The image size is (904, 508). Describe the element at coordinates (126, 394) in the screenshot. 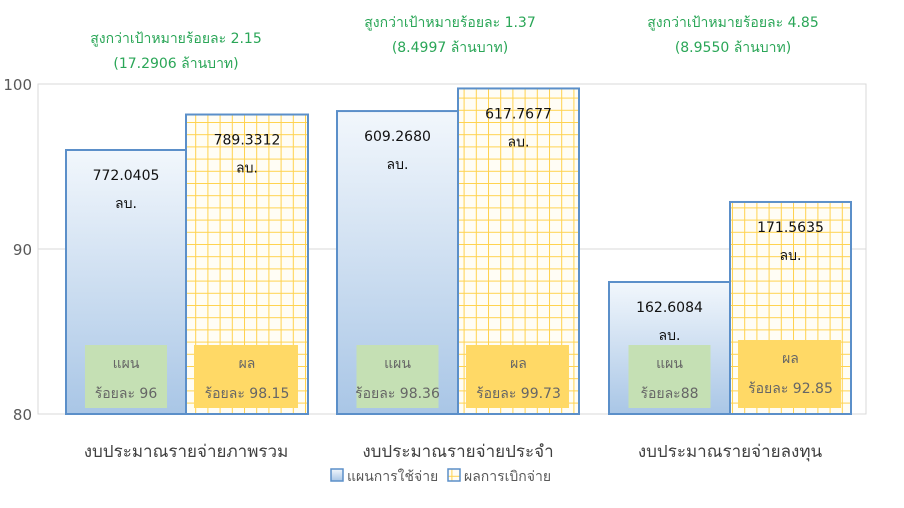

I see `plan-box-percent: ร้อยละ 96` at that location.